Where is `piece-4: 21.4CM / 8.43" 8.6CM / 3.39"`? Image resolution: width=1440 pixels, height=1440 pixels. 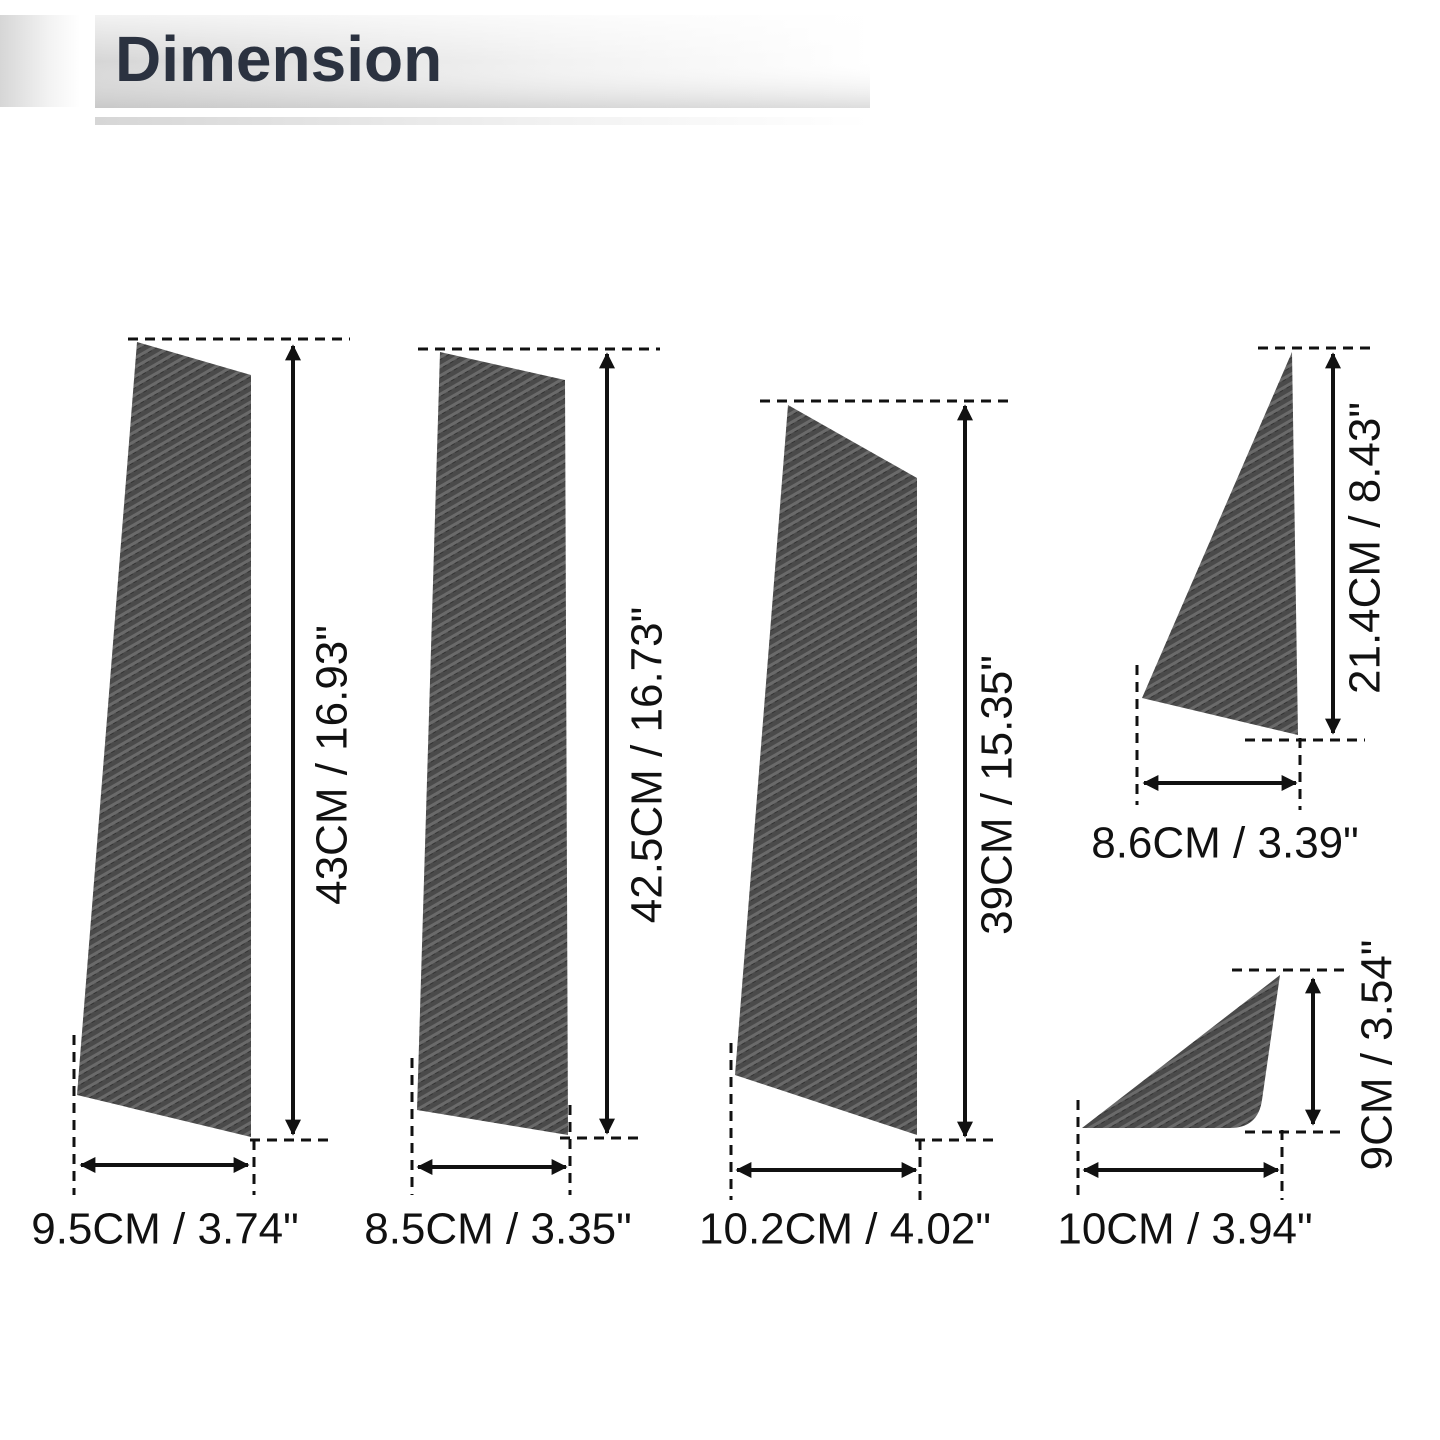
piece-4: 21.4CM / 8.43" 8.6CM / 3.39" is located at coordinates (1240, 607).